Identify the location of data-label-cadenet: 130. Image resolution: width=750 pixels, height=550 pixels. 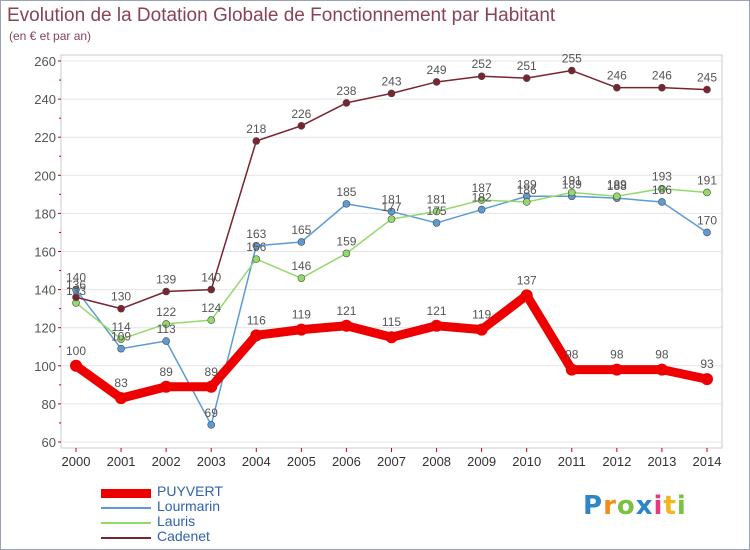
(121, 297).